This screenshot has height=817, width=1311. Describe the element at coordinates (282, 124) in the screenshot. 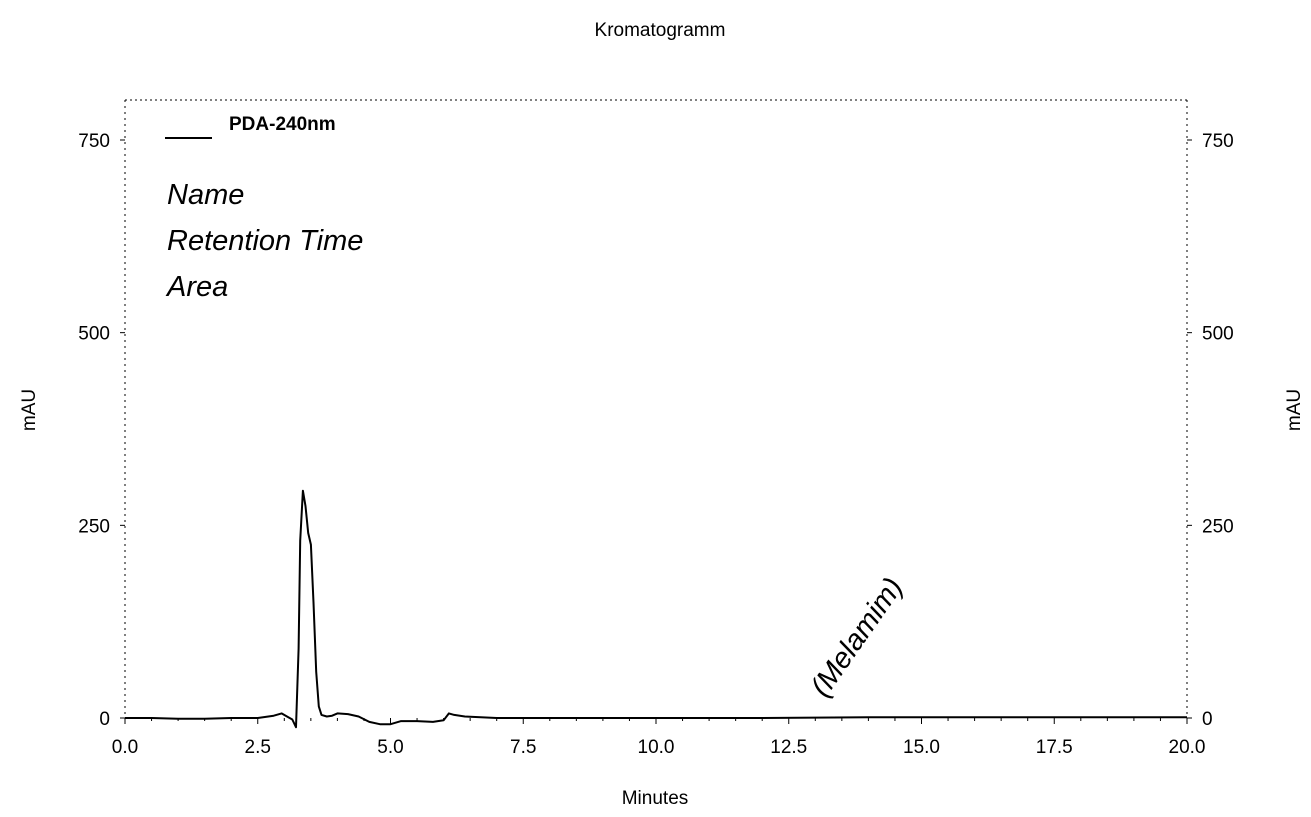

I see `legend-entry-pda-240nm: PDA-240nm` at that location.